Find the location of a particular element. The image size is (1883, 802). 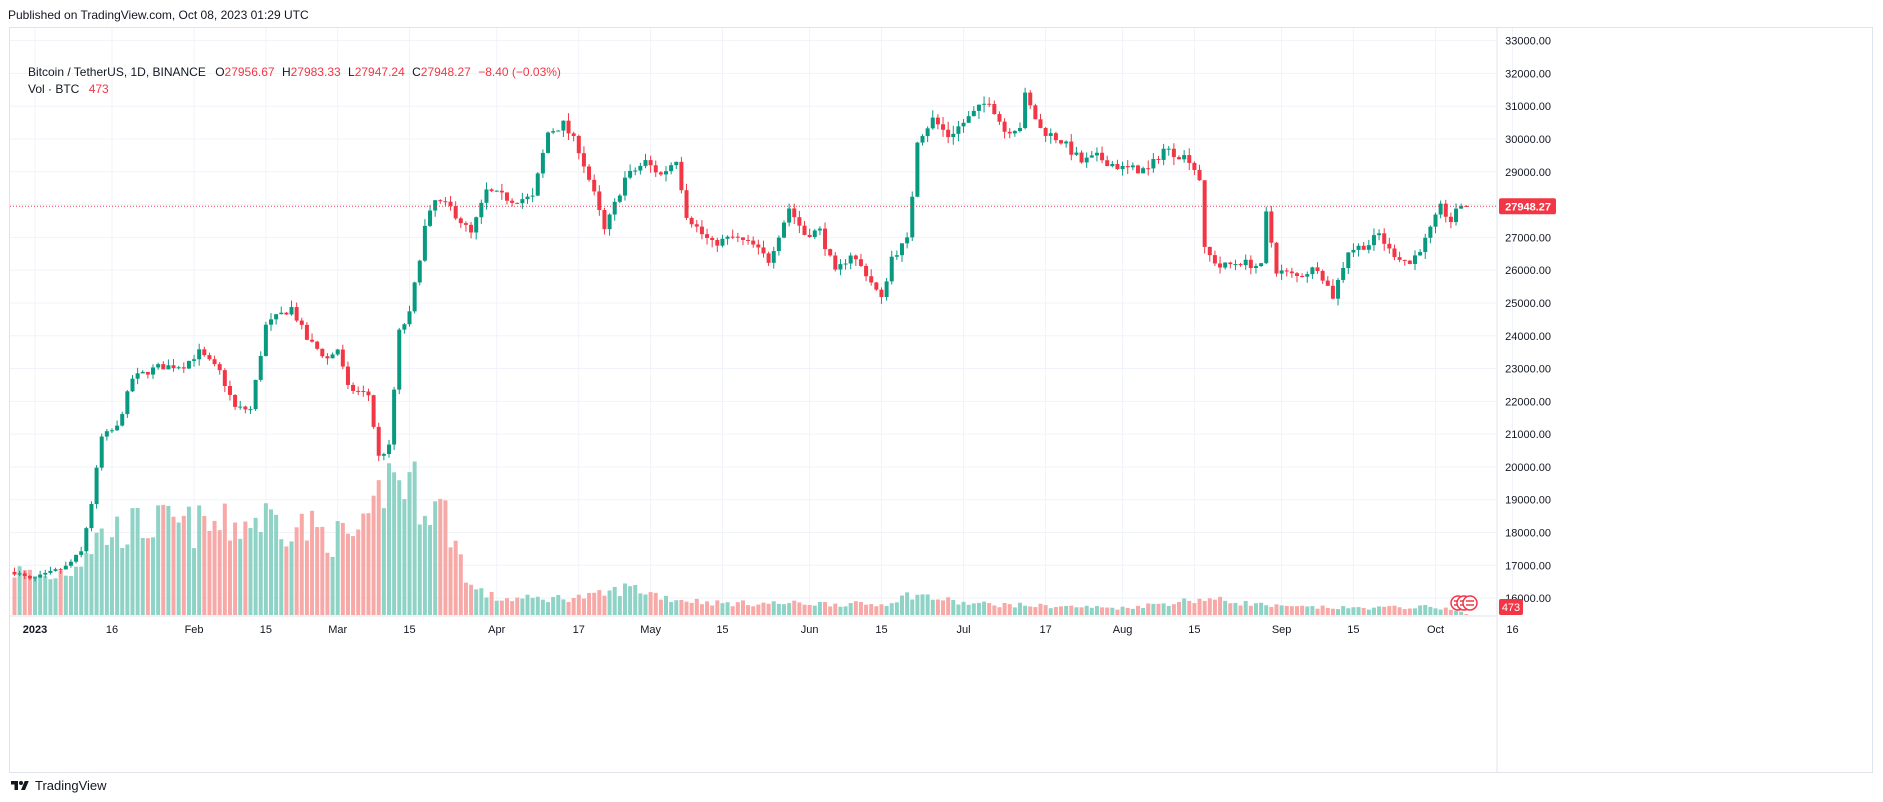

last-volume-tag is located at coordinates (1511, 607).